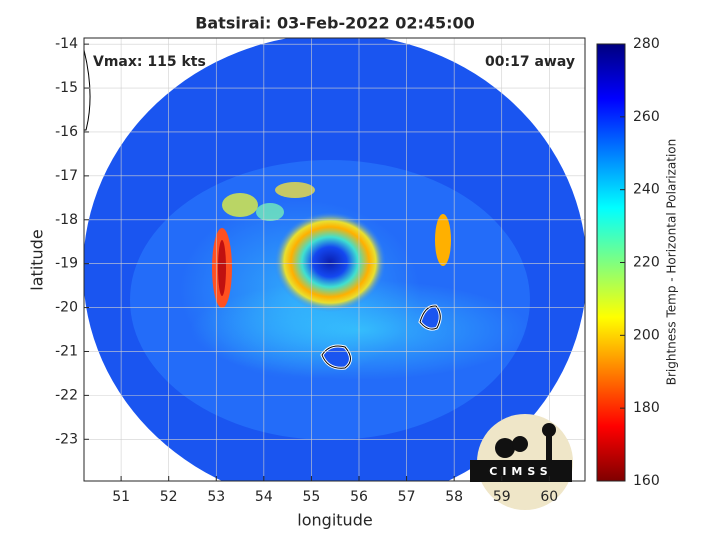  What do you see at coordinates (502, 497) in the screenshot?
I see `x-tick-label: 59` at bounding box center [502, 497].